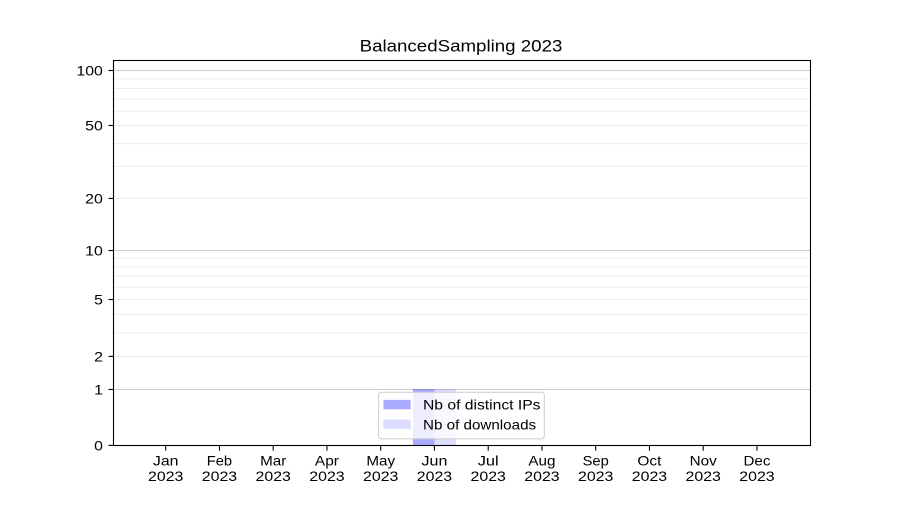 This screenshot has width=900, height=505. Describe the element at coordinates (273, 461) in the screenshot. I see `svg-text: Mar` at that location.